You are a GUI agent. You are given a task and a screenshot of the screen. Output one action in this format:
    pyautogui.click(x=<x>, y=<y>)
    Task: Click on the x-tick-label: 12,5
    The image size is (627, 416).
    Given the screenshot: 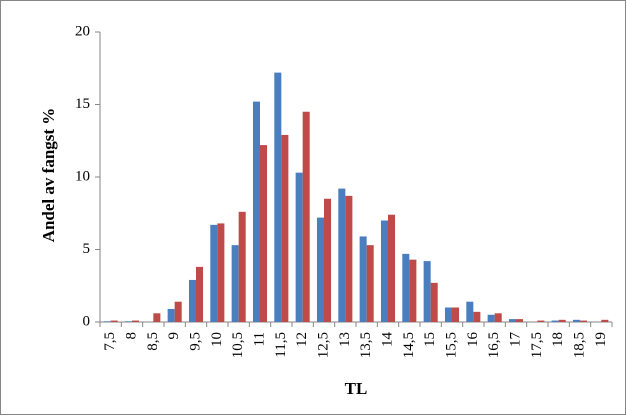 What is the action you would take?
    pyautogui.click(x=323, y=345)
    